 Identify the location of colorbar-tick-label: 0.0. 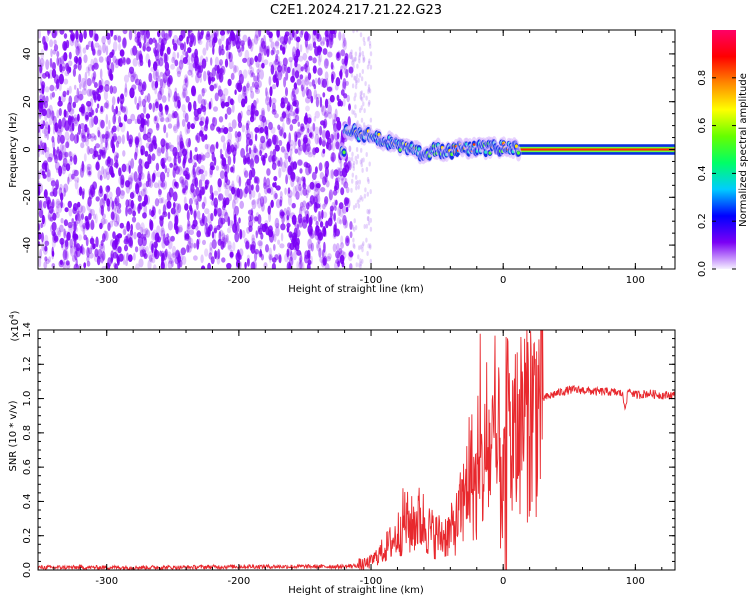
(702, 269).